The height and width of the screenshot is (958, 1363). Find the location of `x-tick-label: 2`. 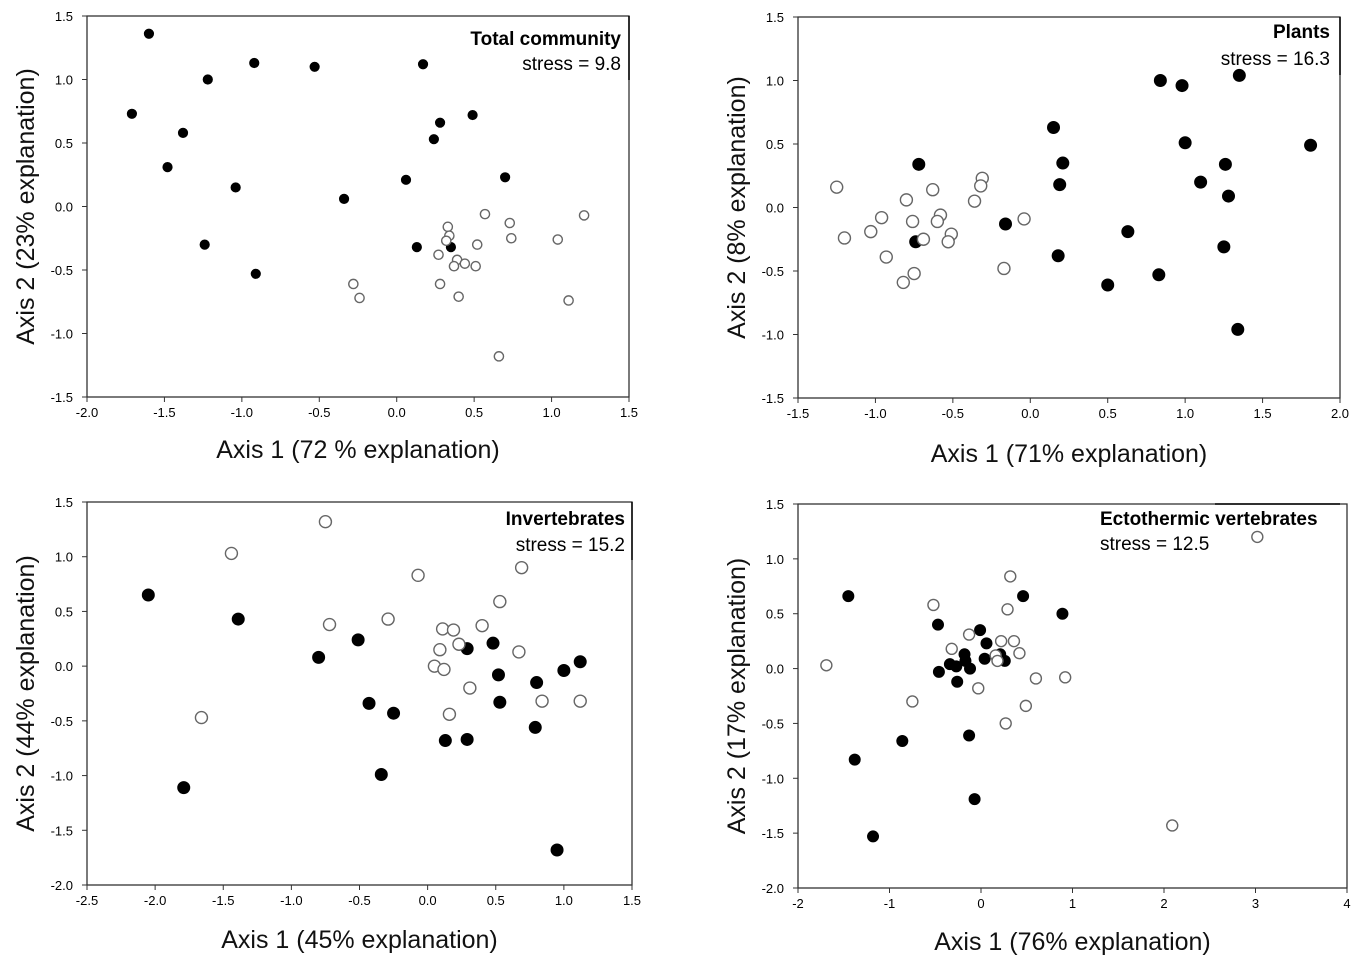

x-tick-label: 2 is located at coordinates (1163, 903).